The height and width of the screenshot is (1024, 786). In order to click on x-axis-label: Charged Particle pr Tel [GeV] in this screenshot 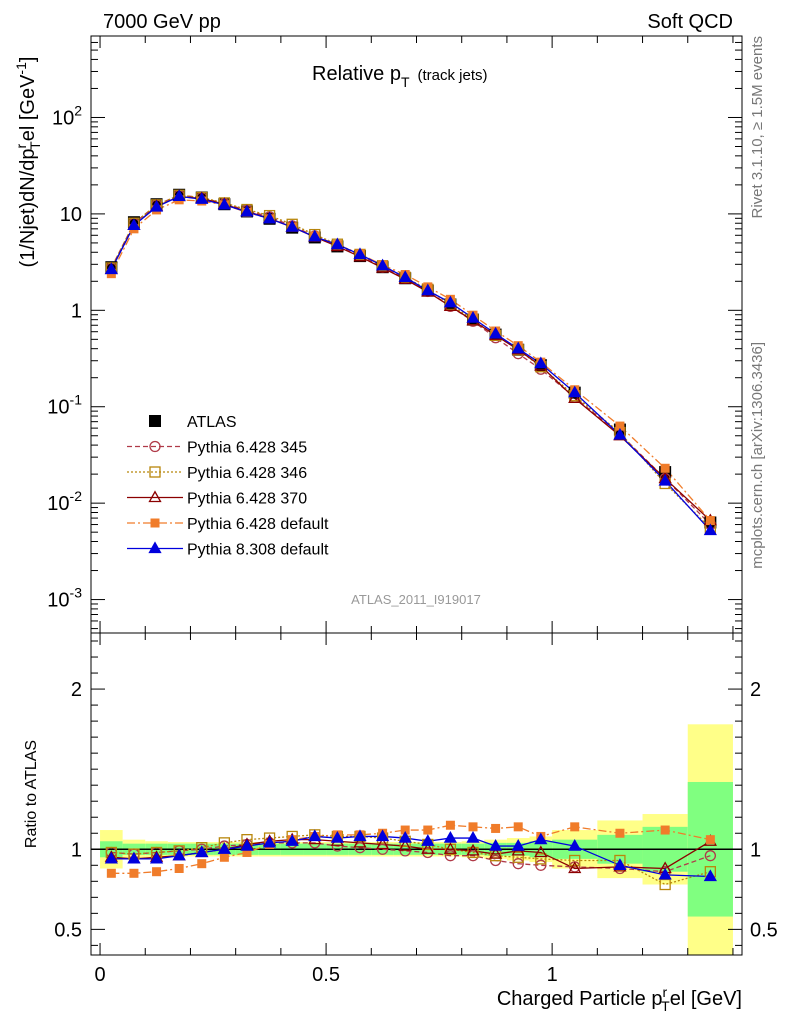, I will do `click(619, 999)`.